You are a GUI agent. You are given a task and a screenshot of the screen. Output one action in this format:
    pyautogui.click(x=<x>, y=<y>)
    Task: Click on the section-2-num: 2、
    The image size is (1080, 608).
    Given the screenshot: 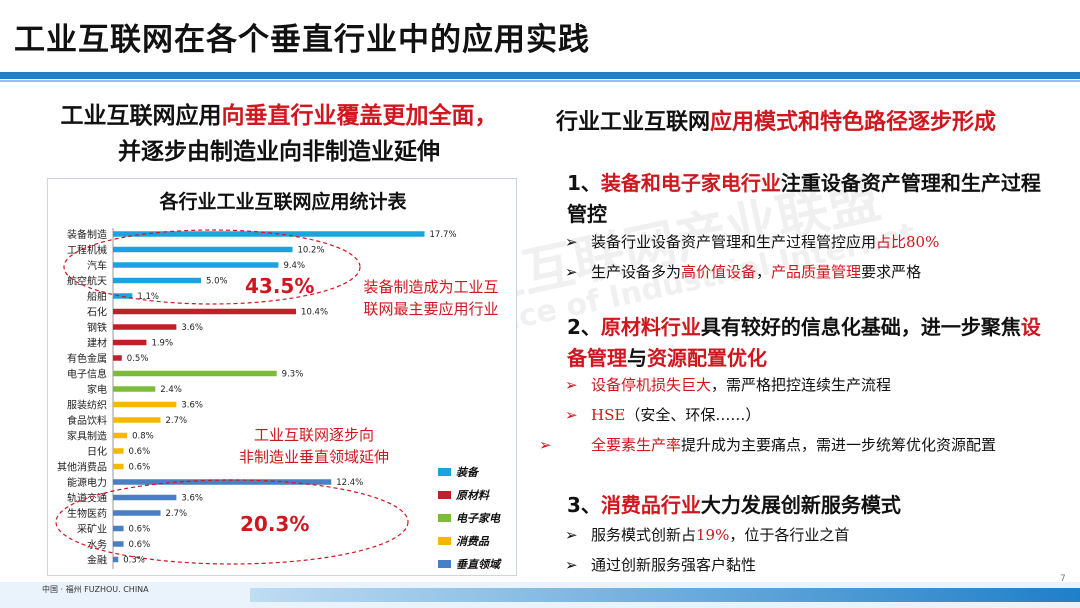 What is the action you would take?
    pyautogui.click(x=584, y=327)
    